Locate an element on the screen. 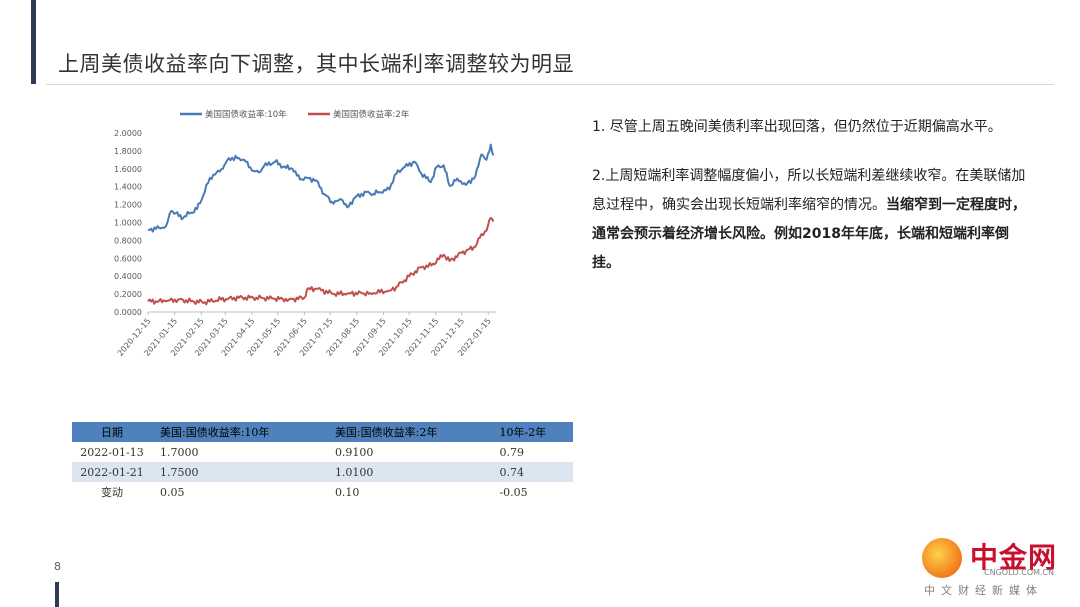  y-tick-label: 2.0000 is located at coordinates (128, 133).